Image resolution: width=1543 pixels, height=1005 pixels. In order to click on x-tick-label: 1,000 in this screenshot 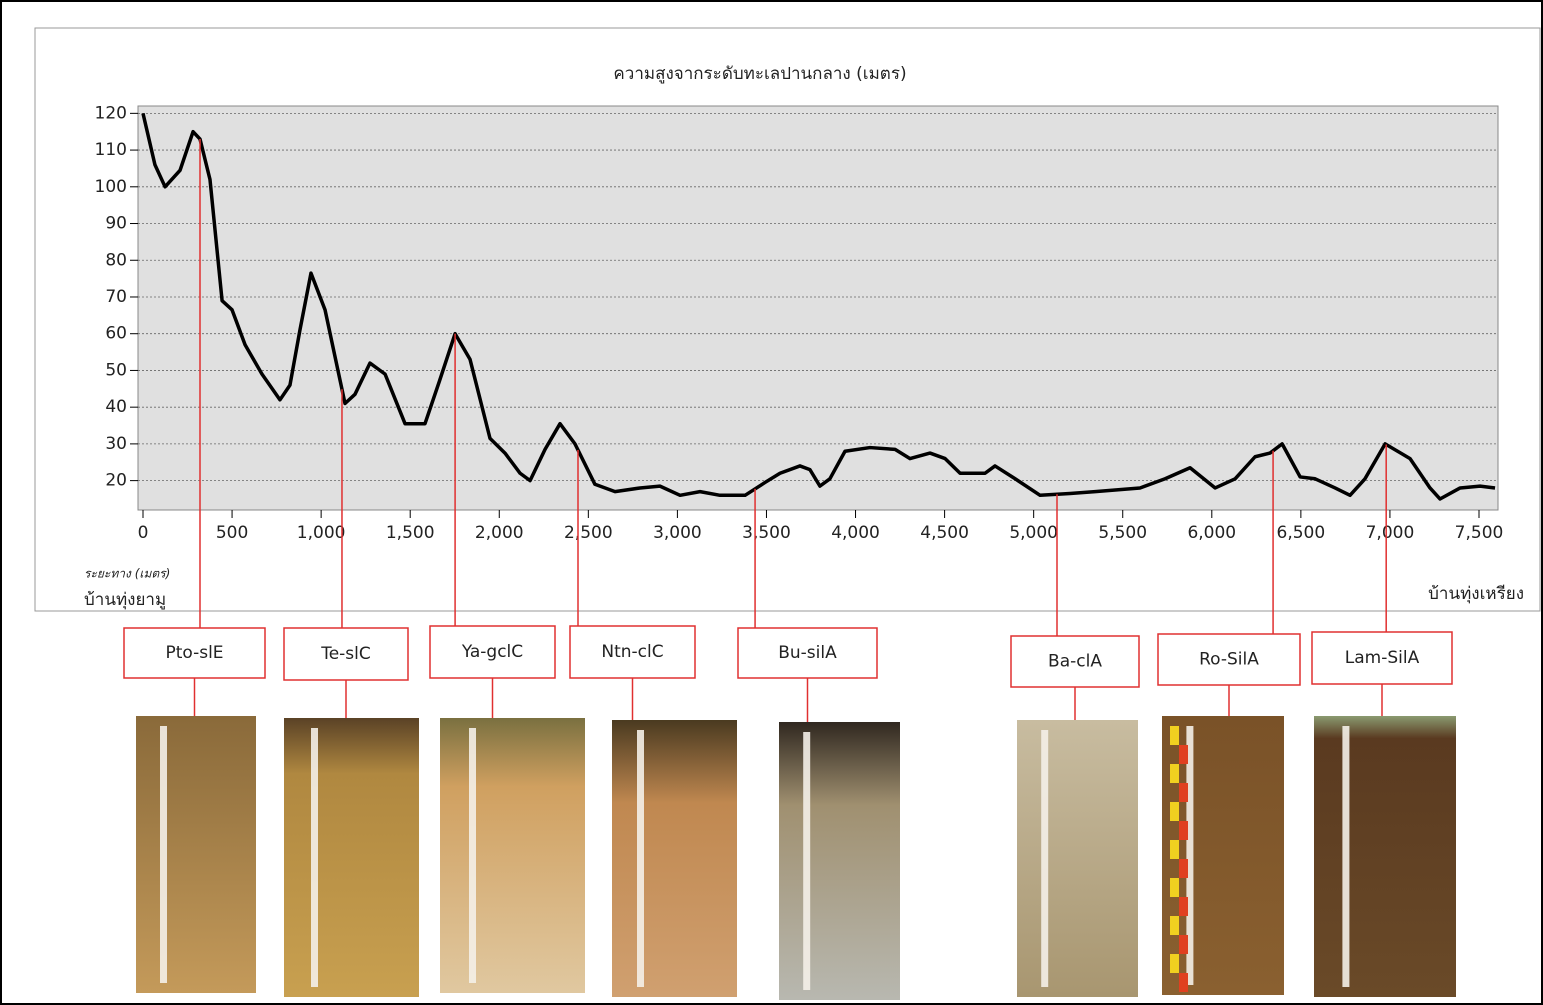, I will do `click(321, 533)`.